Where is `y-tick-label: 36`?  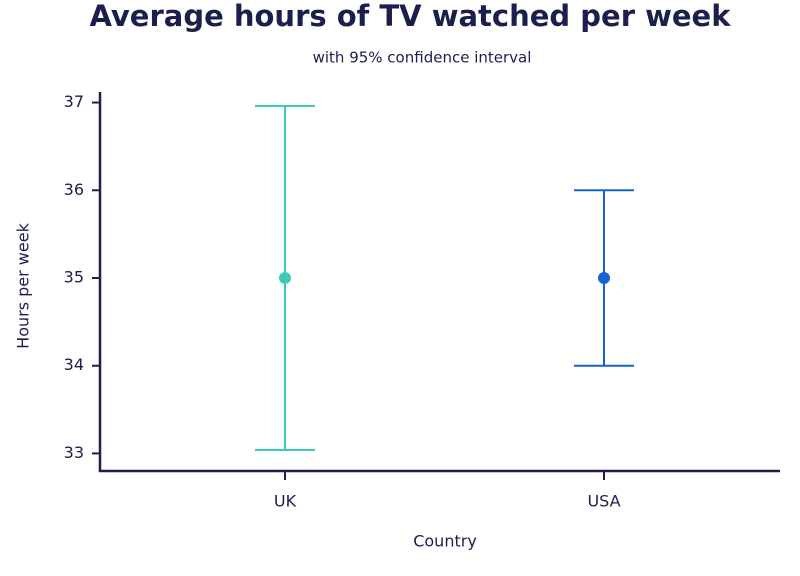 y-tick-label: 36 is located at coordinates (74, 189).